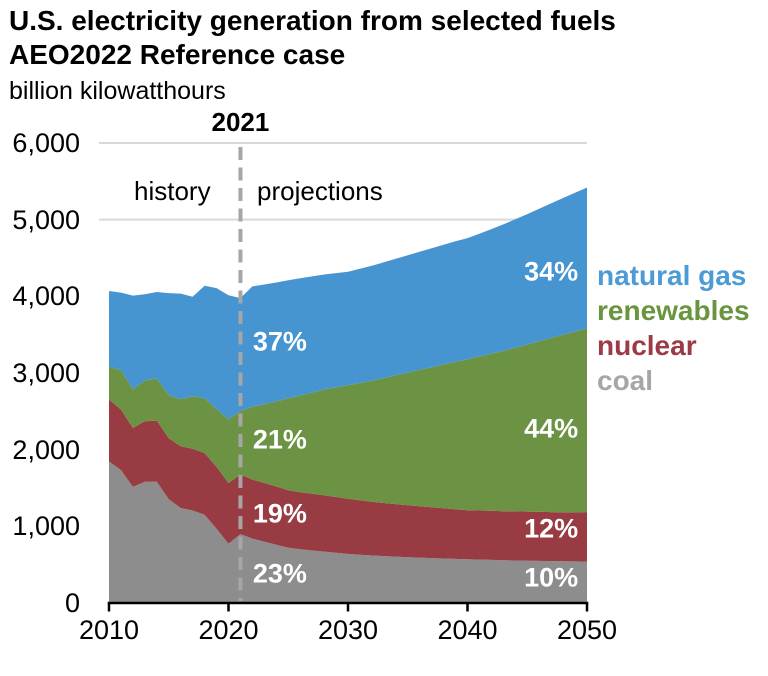  I want to click on legend-item-natural-gas: natural gas, so click(672, 275).